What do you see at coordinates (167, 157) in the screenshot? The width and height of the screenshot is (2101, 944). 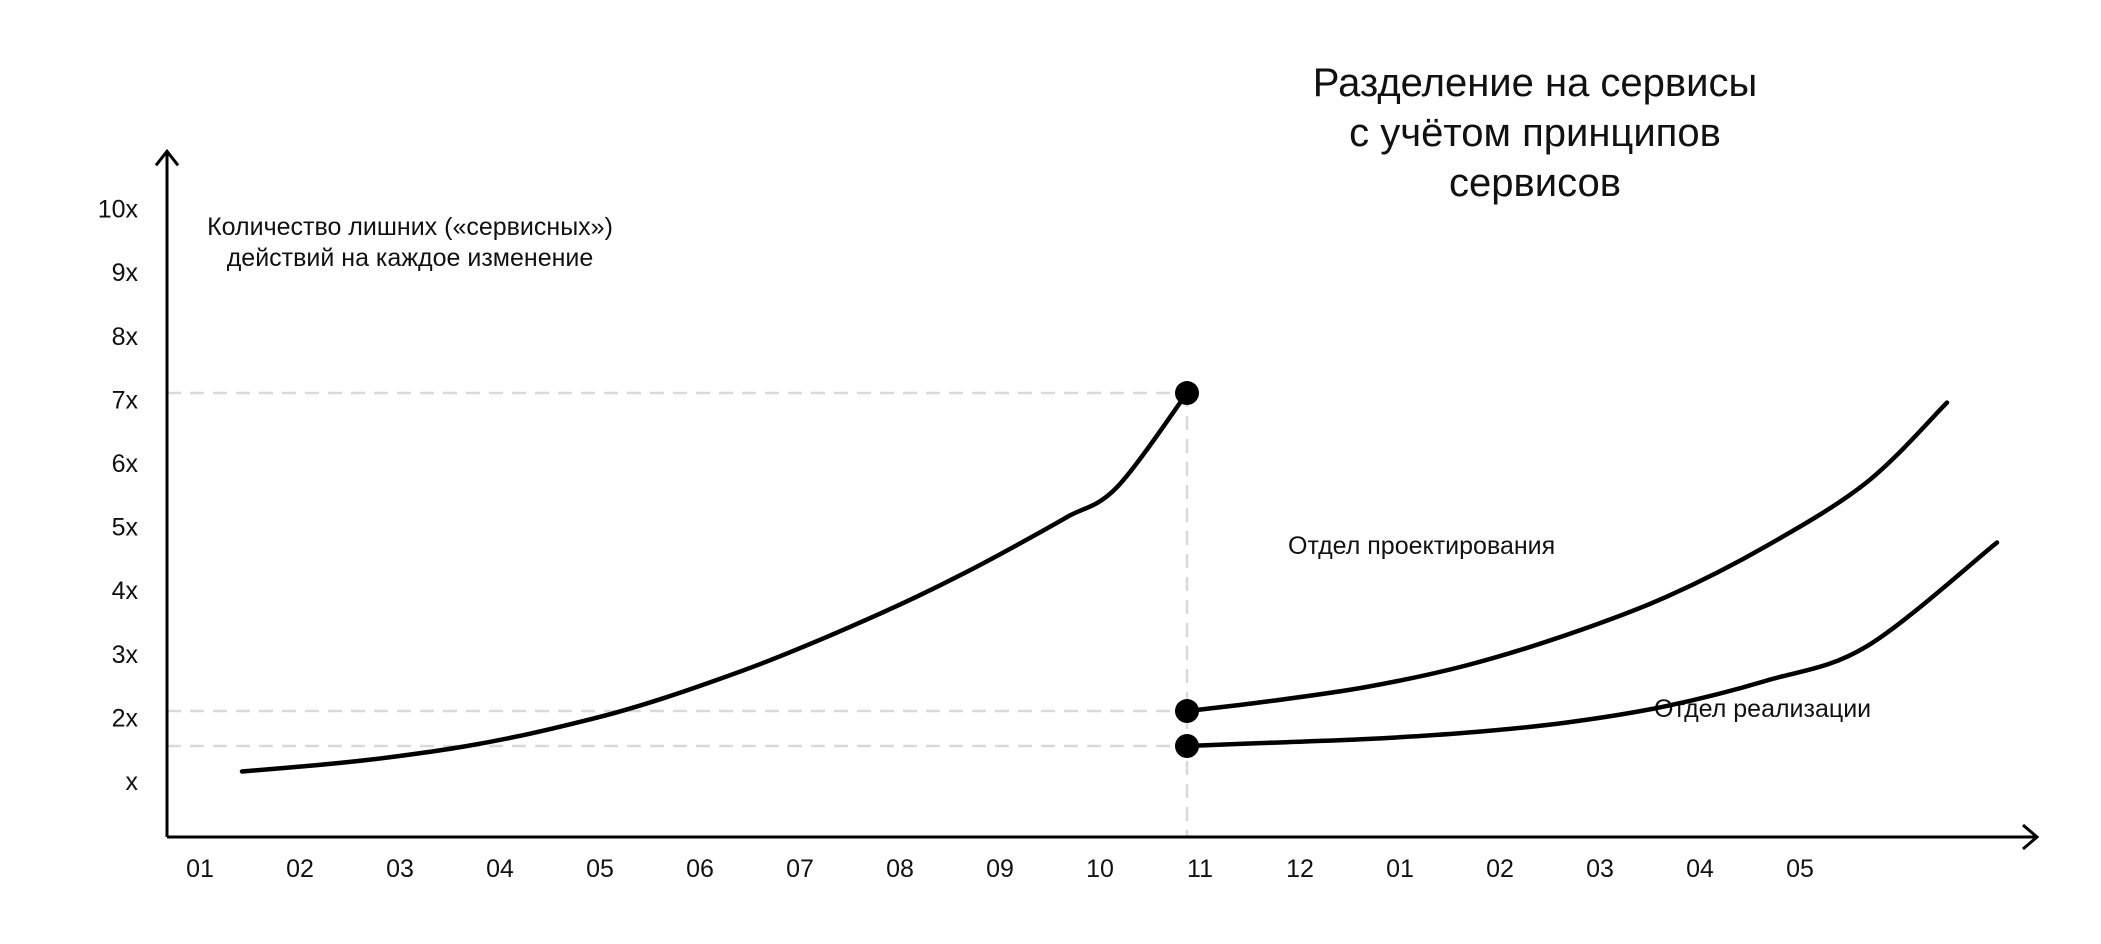 I see `y-axis-arrow` at bounding box center [167, 157].